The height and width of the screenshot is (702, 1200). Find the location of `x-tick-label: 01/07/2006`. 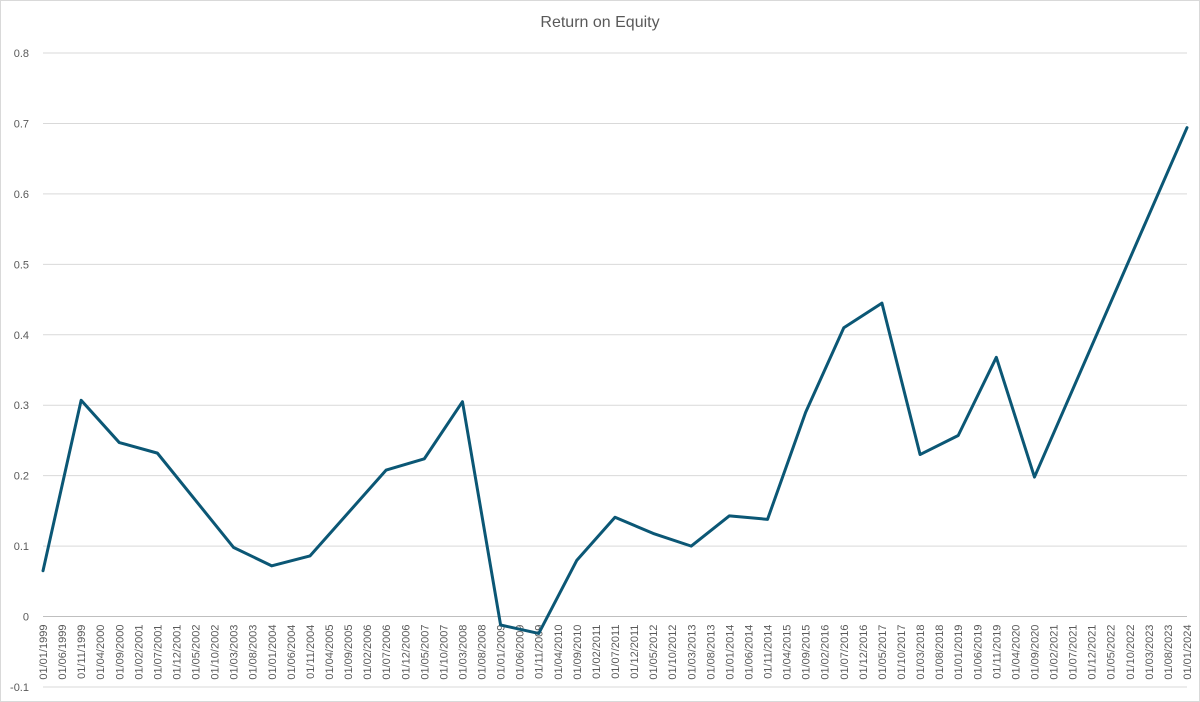

x-tick-label: 01/07/2006 is located at coordinates (387, 652).